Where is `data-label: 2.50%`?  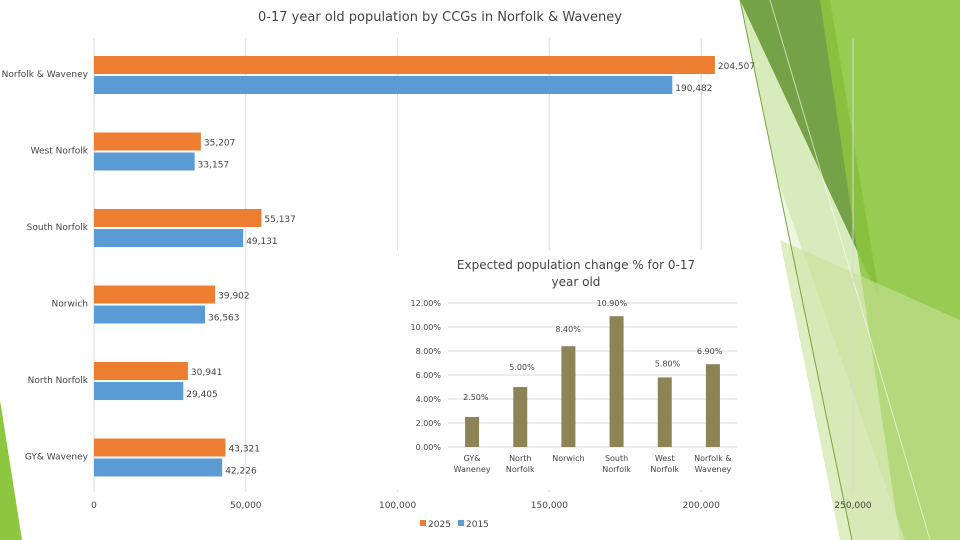 data-label: 2.50% is located at coordinates (476, 397).